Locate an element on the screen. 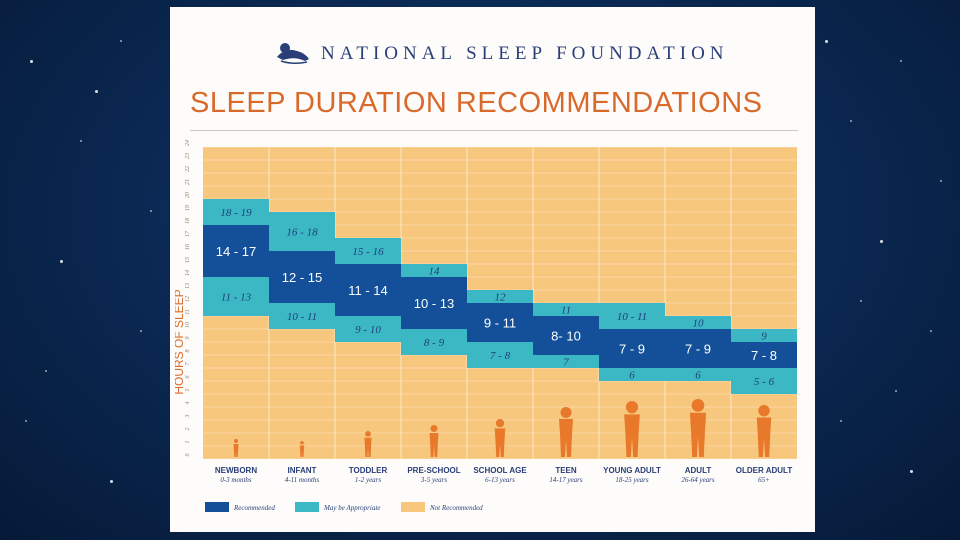  recommended-label: 7 - 9 is located at coordinates (632, 349).